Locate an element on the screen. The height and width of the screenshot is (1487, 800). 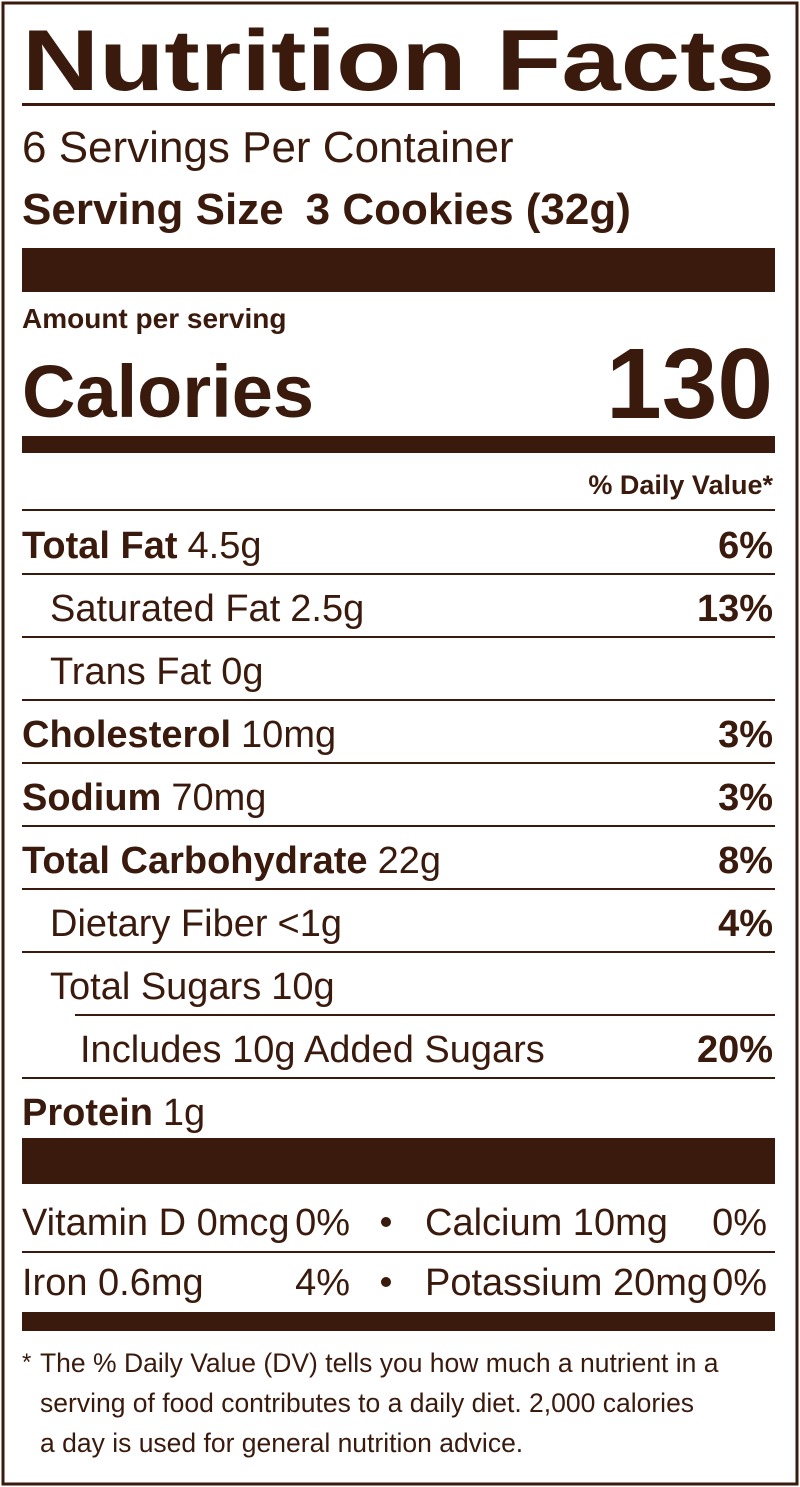
nutrient-dv: 6% is located at coordinates (745, 546).